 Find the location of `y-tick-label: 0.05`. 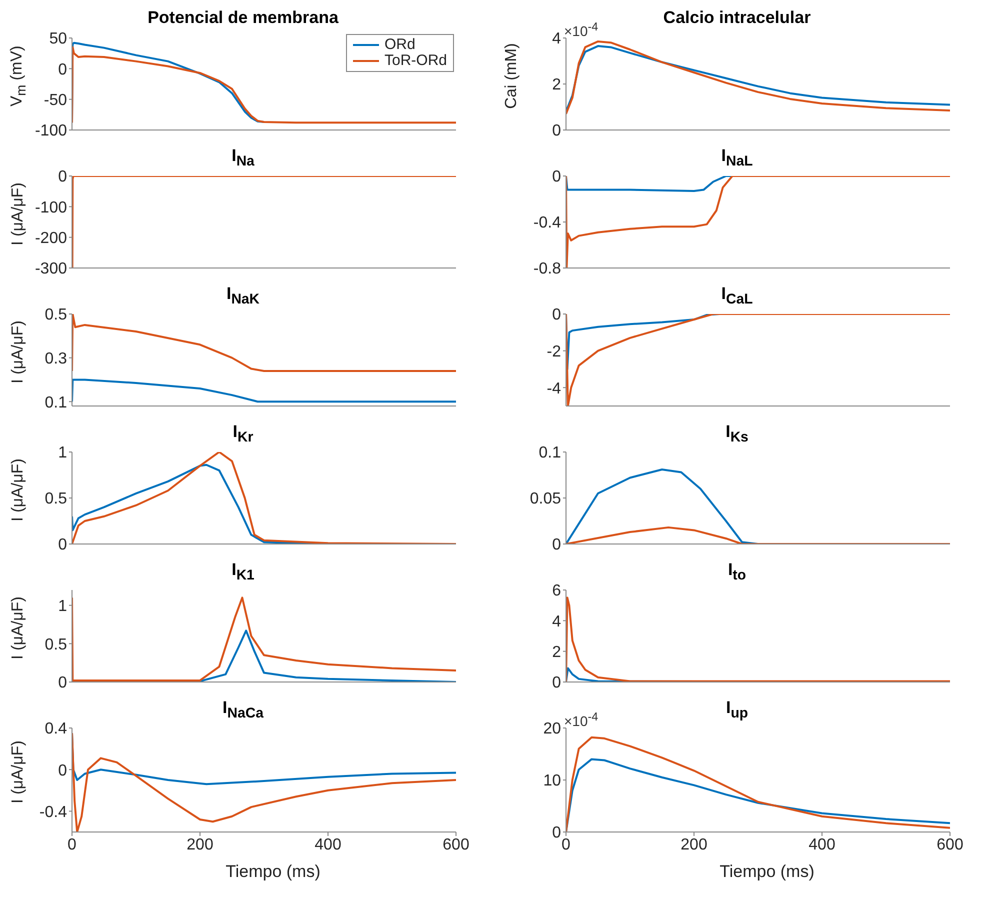

y-tick-label: 0.05 is located at coordinates (546, 499).